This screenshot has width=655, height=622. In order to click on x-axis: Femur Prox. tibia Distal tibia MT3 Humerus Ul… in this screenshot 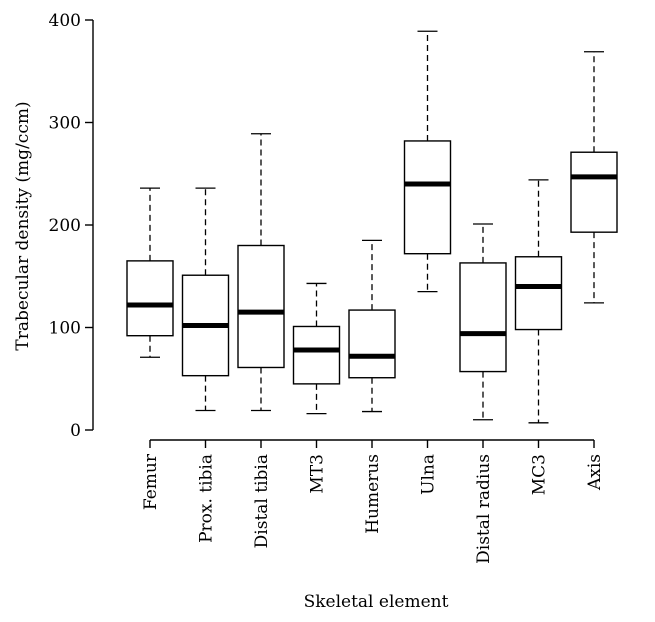, I will do `click(373, 501)`.